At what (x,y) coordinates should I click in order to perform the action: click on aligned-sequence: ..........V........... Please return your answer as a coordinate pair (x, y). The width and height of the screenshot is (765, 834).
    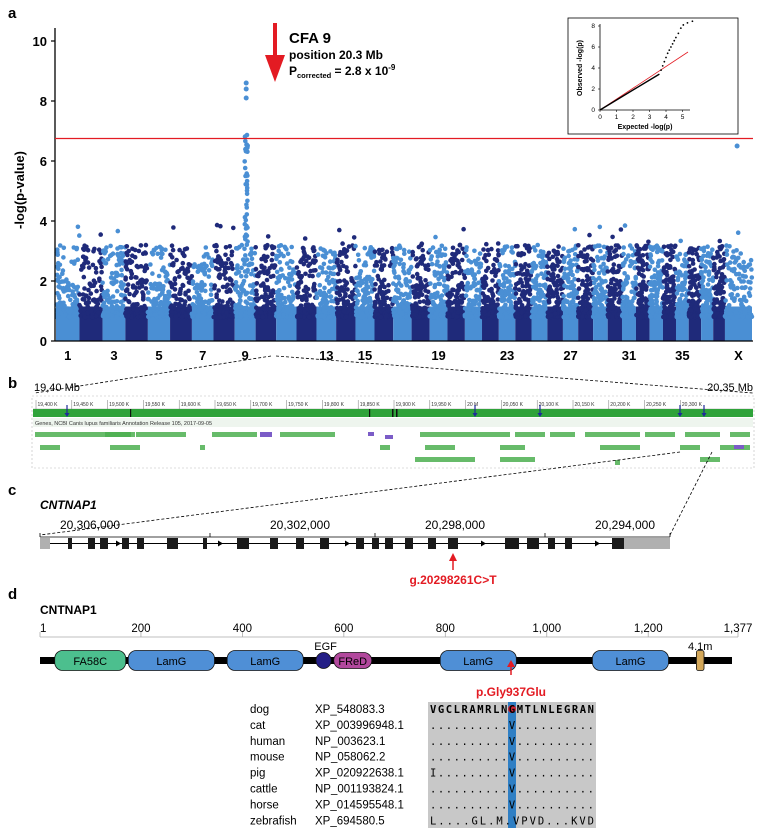
    Looking at the image, I should click on (512, 726).